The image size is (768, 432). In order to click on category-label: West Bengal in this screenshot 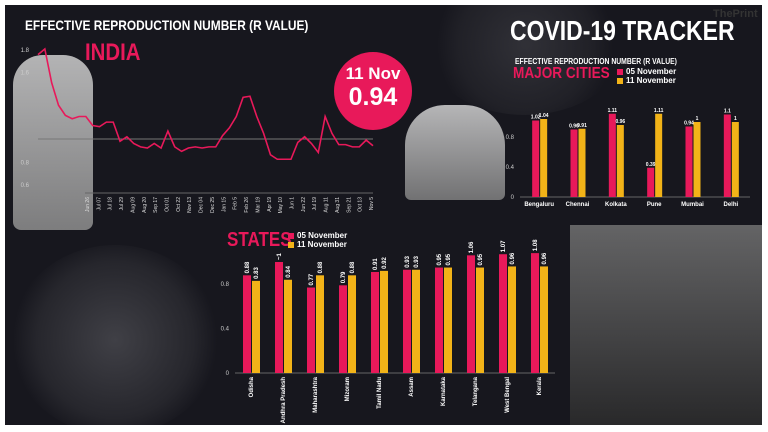, I will do `click(508, 395)`.